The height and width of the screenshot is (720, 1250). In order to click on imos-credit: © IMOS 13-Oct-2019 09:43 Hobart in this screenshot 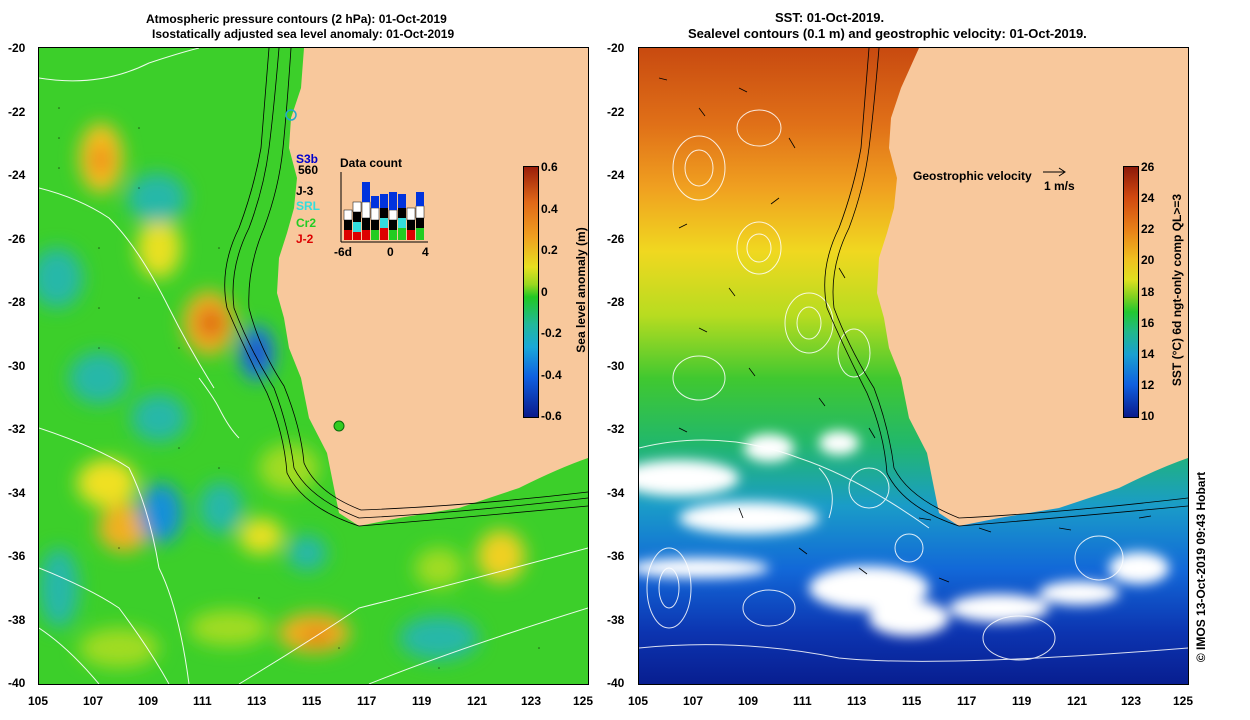, I will do `click(1201, 567)`.